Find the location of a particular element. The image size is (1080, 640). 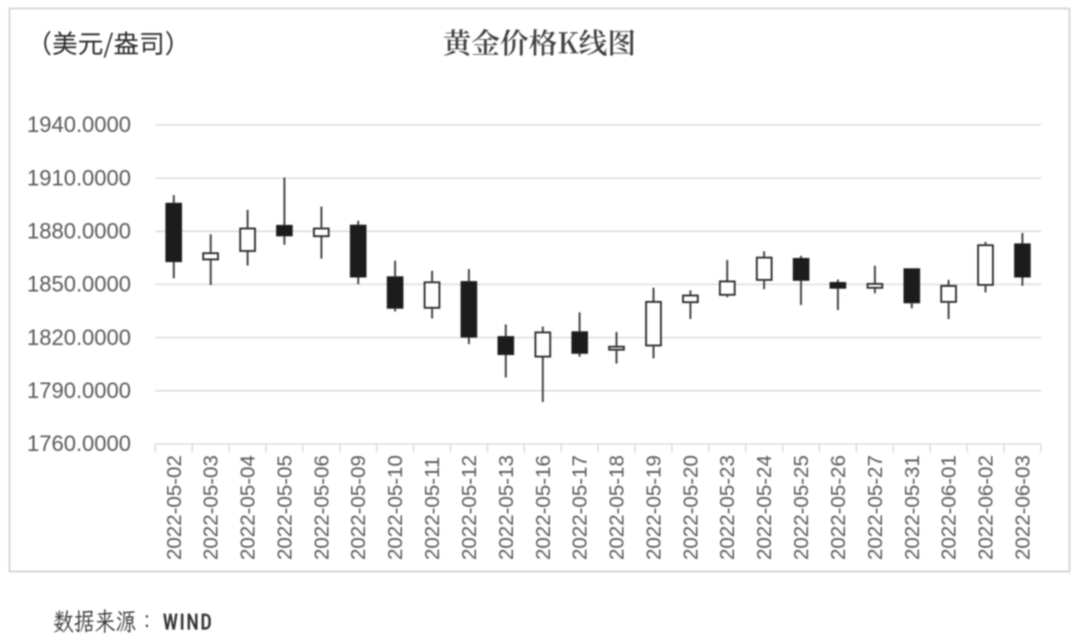

svg-text: 1820.0000 is located at coordinates (79, 337).